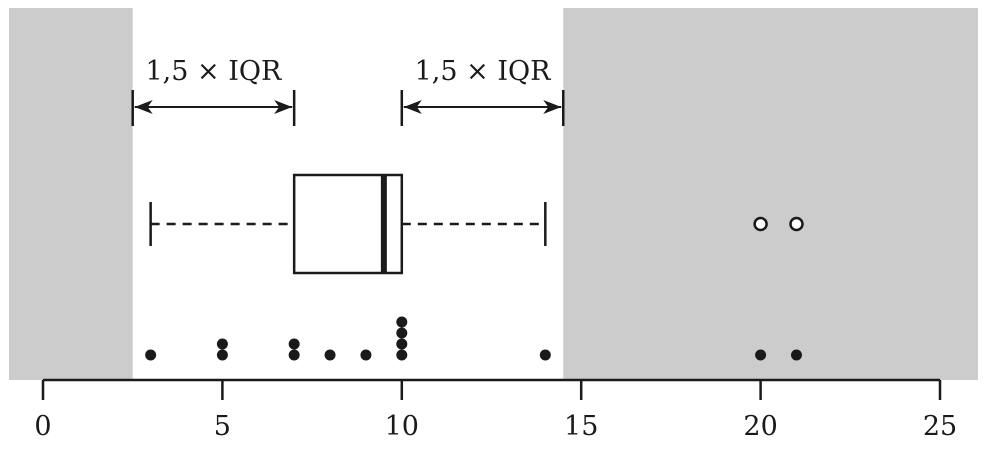  I want to click on axis-tick-label: 25, so click(940, 426).